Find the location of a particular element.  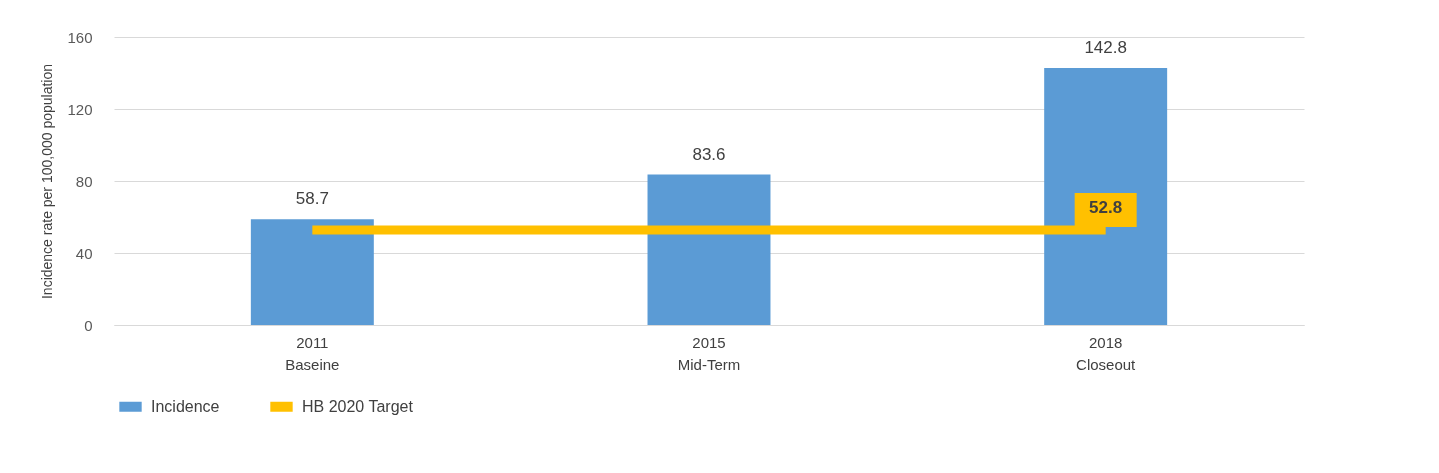

data-label: 58.7 is located at coordinates (312, 199).